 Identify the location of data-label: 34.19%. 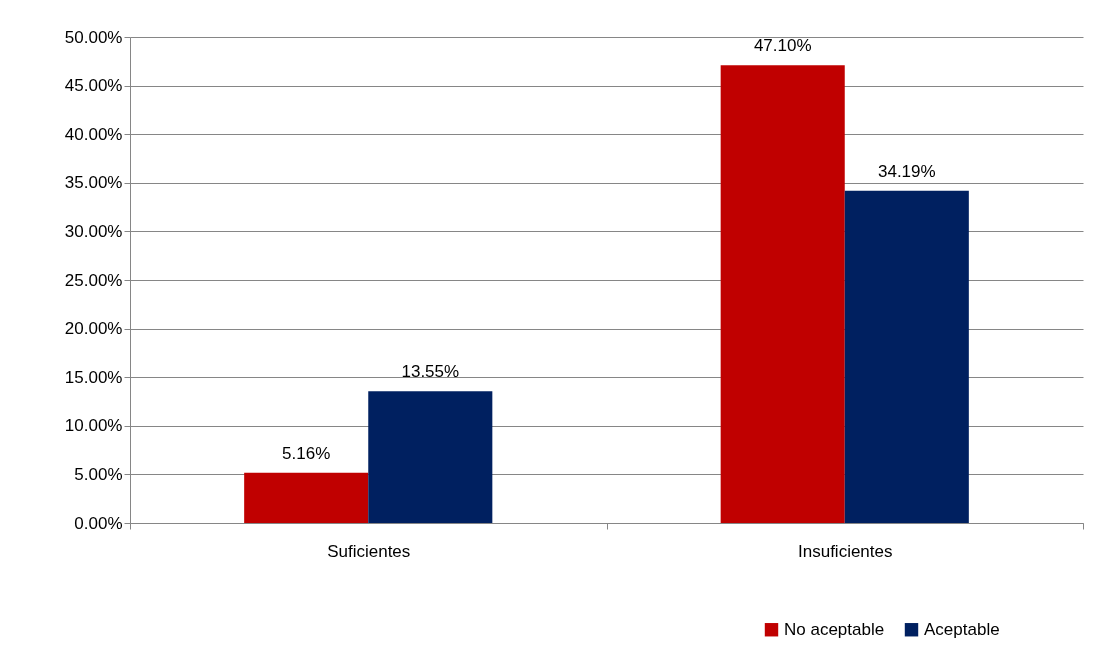
(906, 171).